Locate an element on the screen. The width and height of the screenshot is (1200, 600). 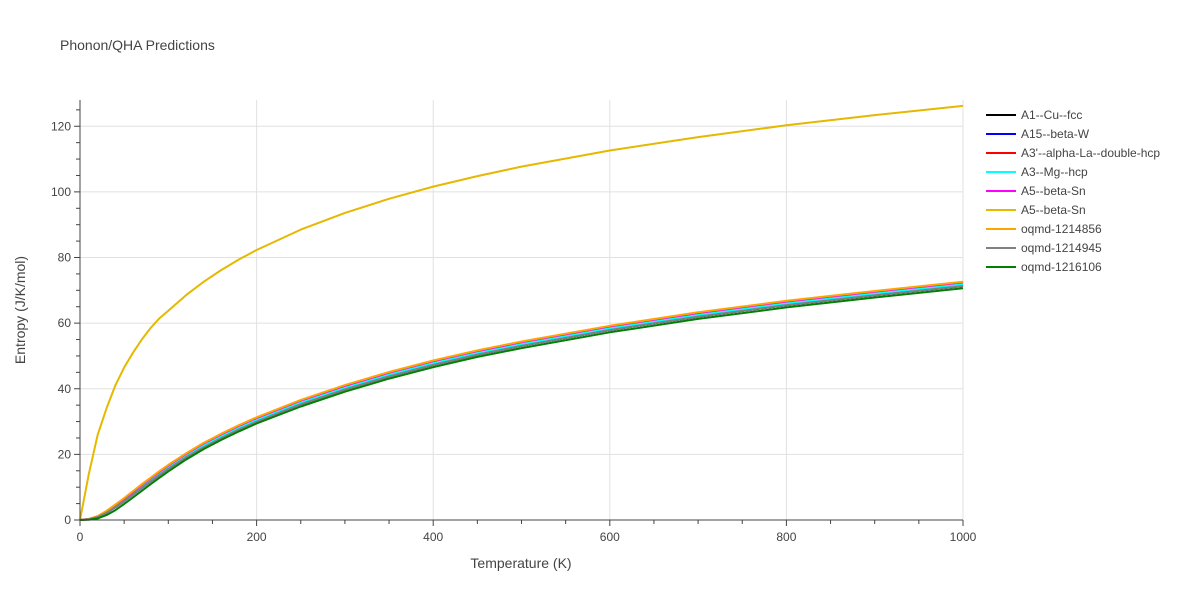
legend-label: oqmd-1214945 is located at coordinates (1061, 248).